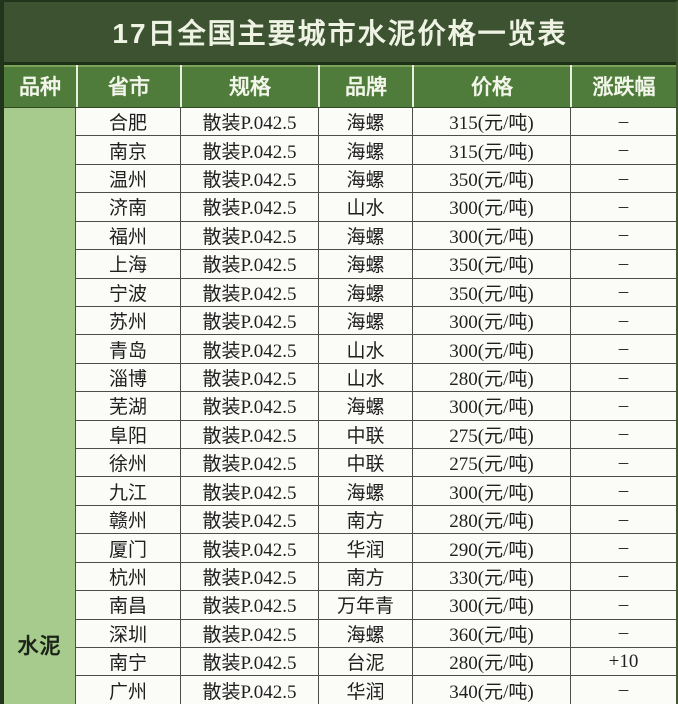  Describe the element at coordinates (127, 209) in the screenshot. I see `city-cell: 济南` at that location.